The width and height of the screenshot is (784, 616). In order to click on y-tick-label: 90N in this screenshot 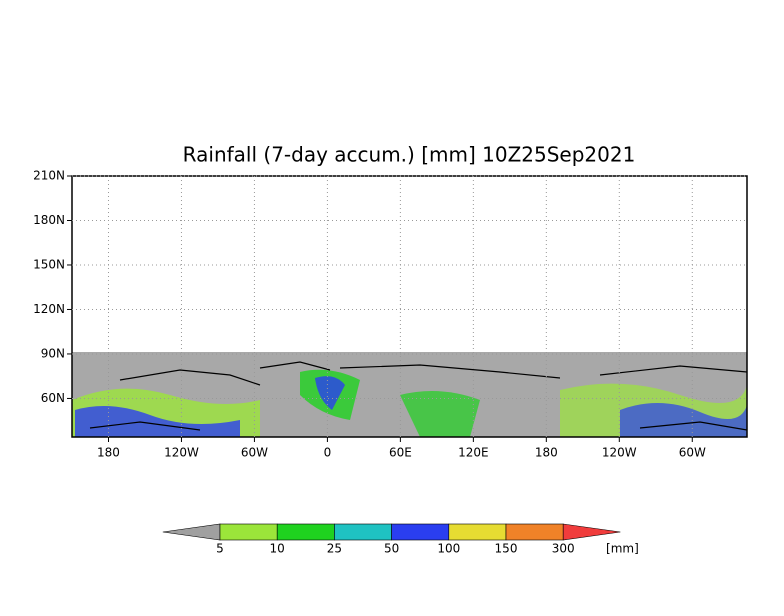, I will do `click(53, 353)`.